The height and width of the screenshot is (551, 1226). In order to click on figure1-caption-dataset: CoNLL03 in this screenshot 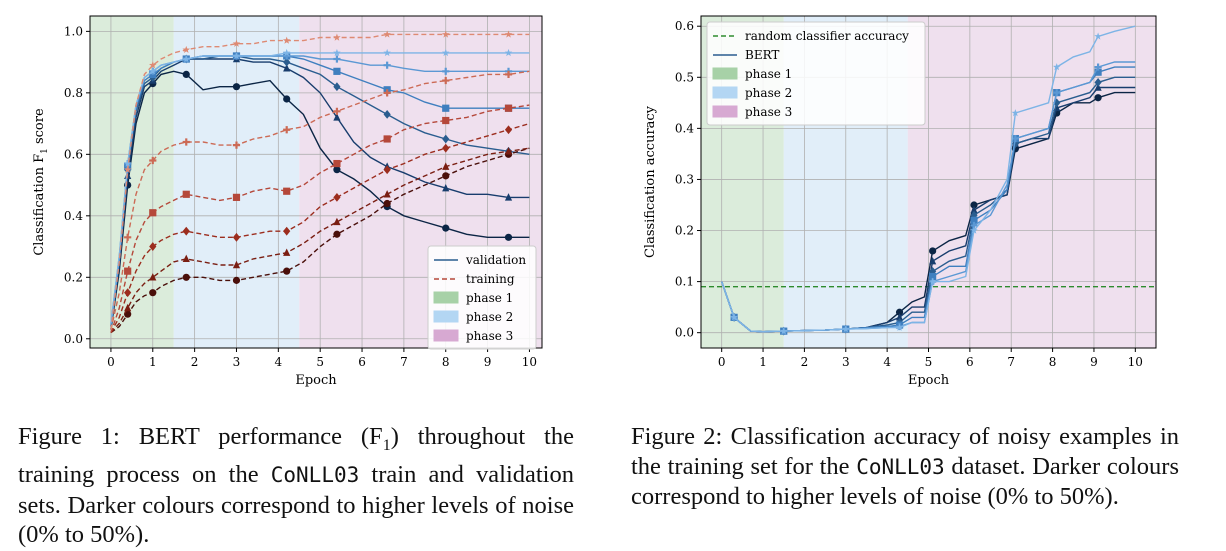, I will do `click(315, 475)`.